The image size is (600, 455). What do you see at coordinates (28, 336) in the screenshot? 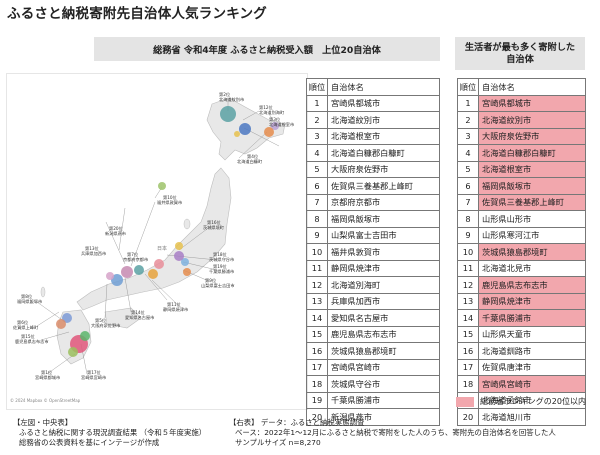
I see `svg-text: 第15位` at bounding box center [28, 336].